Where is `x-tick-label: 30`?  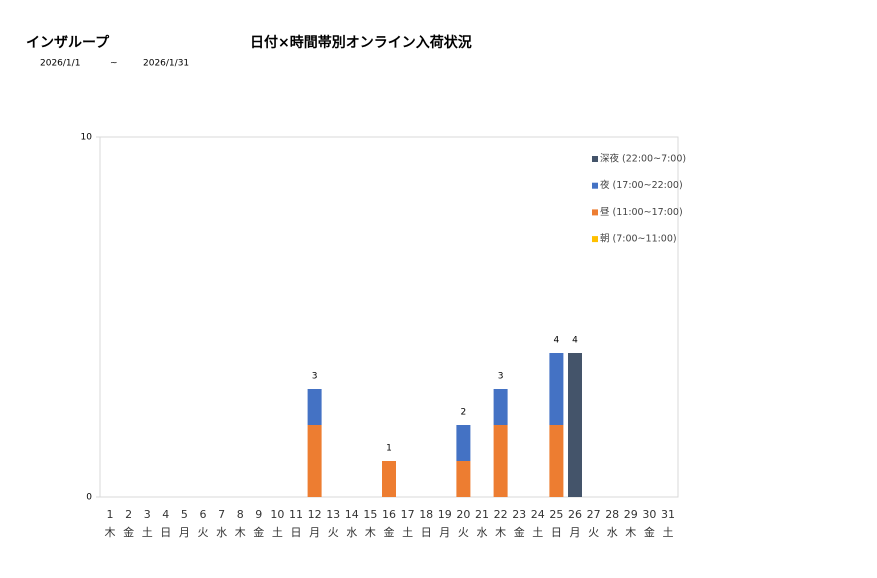 x-tick-label: 30 is located at coordinates (649, 514).